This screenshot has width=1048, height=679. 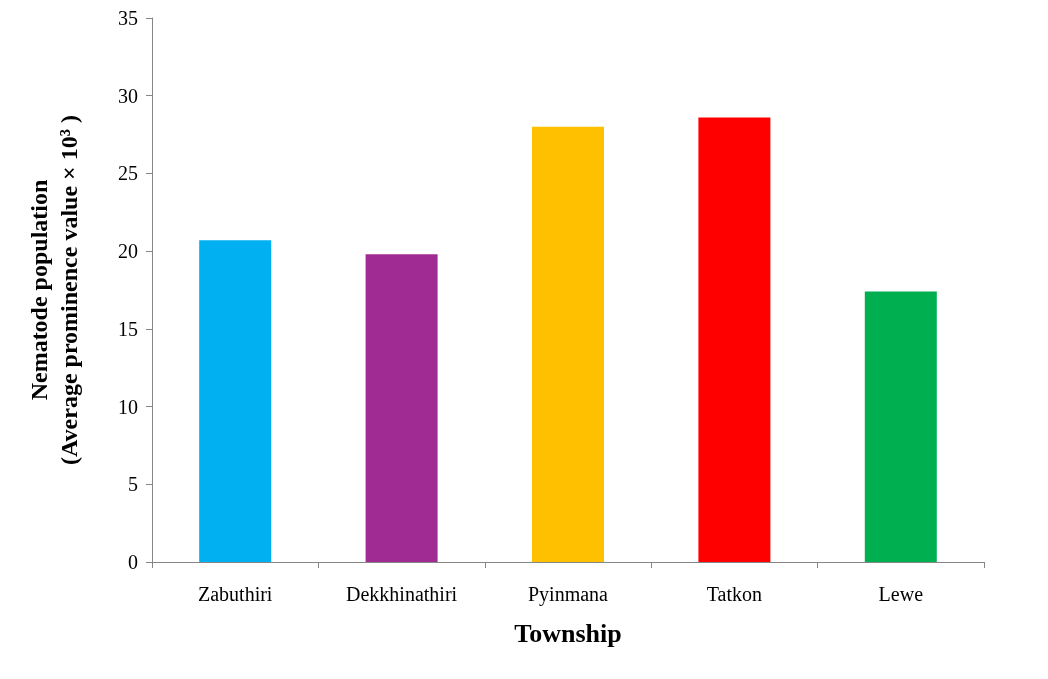 I want to click on y-tick-label: 35, so click(x=128, y=18).